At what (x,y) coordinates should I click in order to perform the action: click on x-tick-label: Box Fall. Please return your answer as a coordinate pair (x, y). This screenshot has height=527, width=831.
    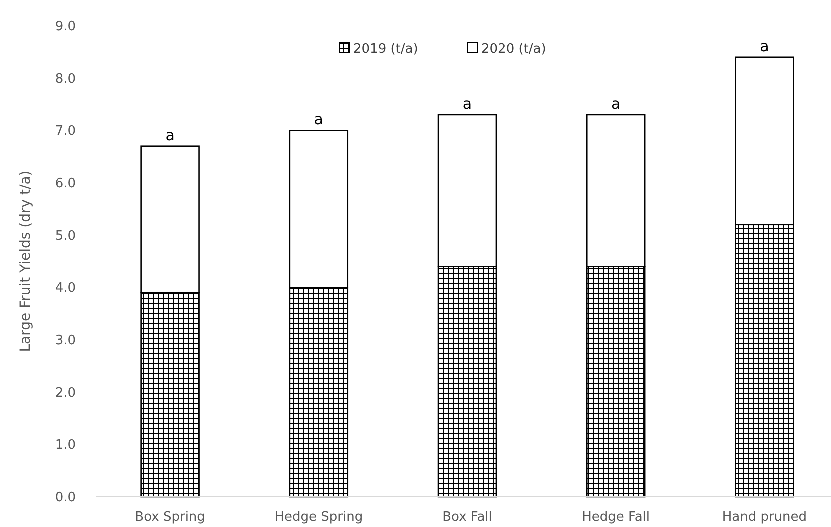
    Looking at the image, I should click on (467, 517).